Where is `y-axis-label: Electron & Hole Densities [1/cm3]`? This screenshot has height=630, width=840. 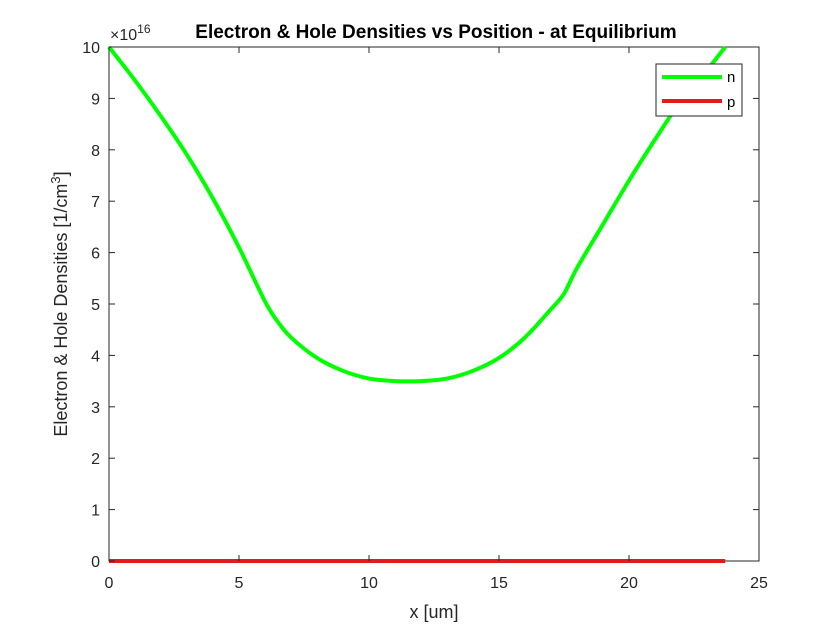
y-axis-label: Electron & Hole Densities [1/cm3] is located at coordinates (59, 303).